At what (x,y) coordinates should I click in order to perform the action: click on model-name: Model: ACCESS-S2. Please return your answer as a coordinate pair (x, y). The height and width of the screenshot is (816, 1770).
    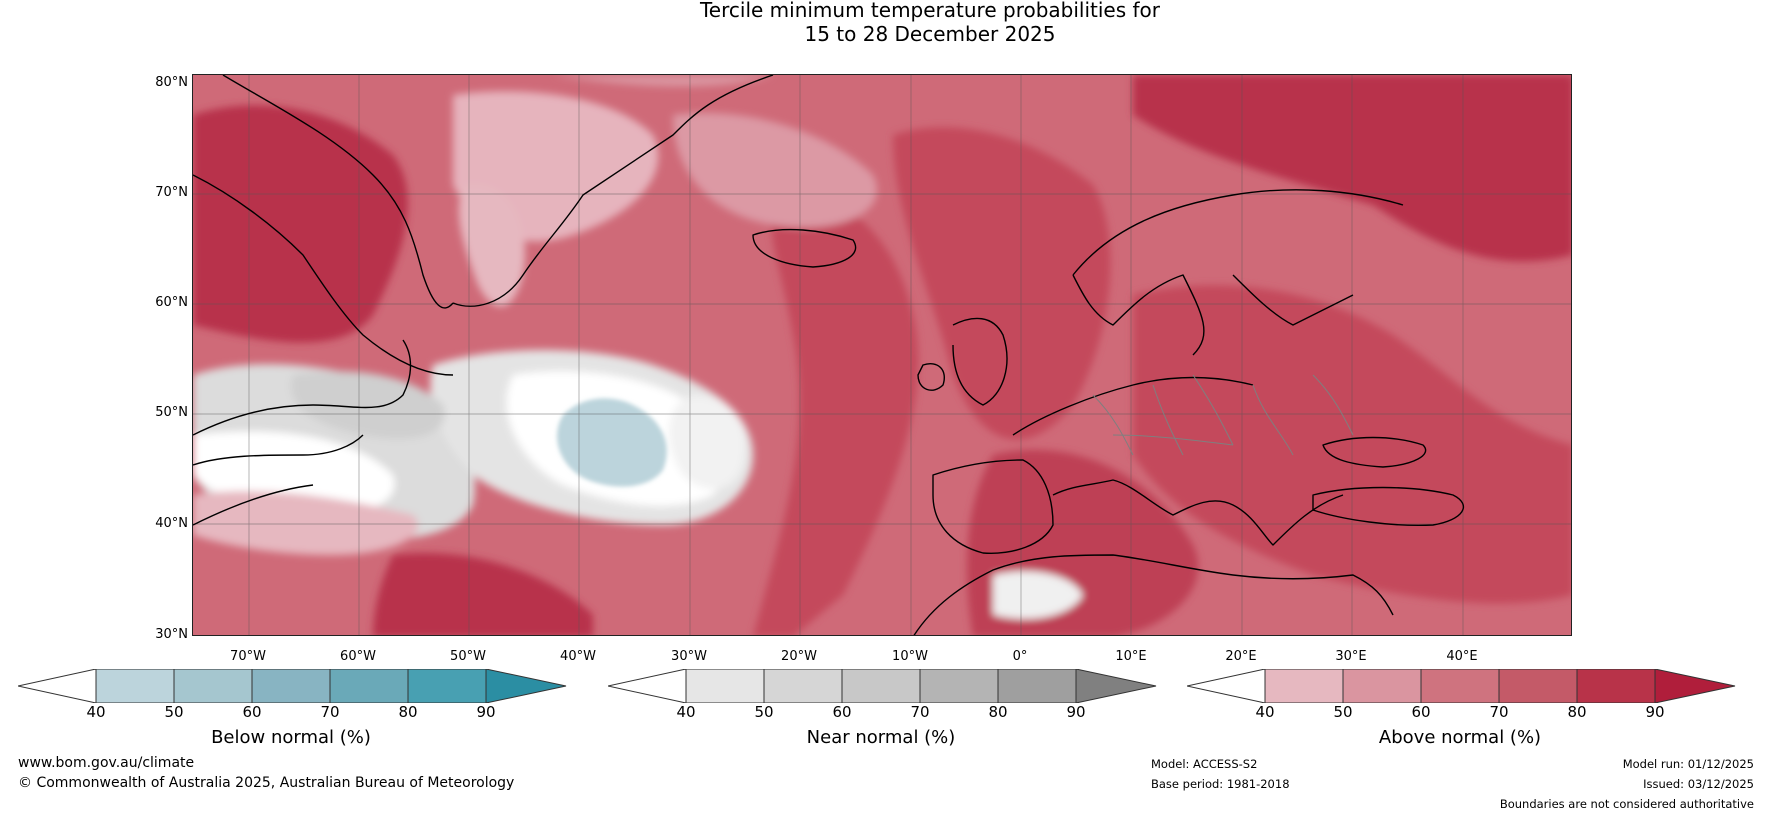
    Looking at the image, I should click on (1204, 764).